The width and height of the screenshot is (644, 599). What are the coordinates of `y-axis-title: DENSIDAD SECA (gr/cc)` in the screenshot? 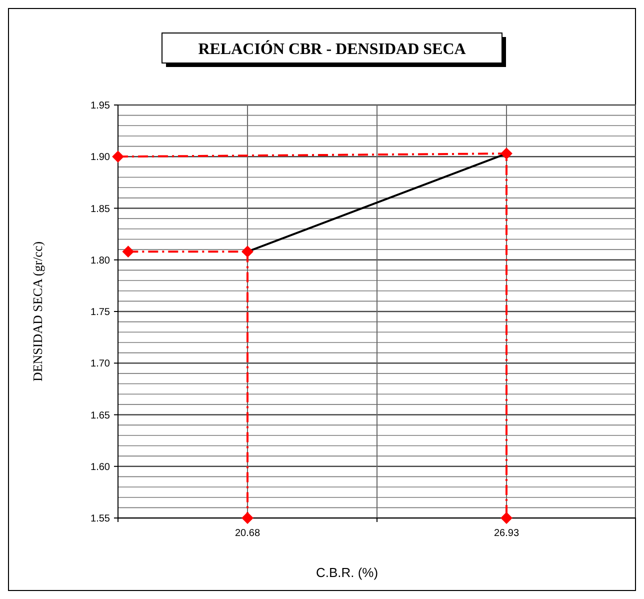 It's located at (37, 311).